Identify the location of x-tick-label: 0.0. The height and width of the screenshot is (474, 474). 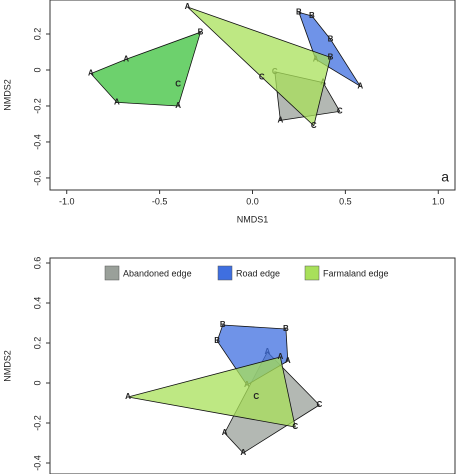
(252, 201).